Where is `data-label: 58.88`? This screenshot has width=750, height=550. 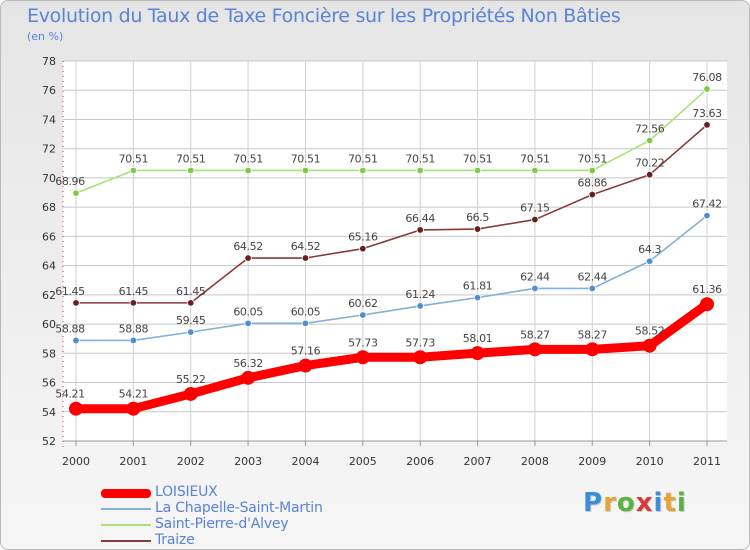 data-label: 58.88 is located at coordinates (134, 328).